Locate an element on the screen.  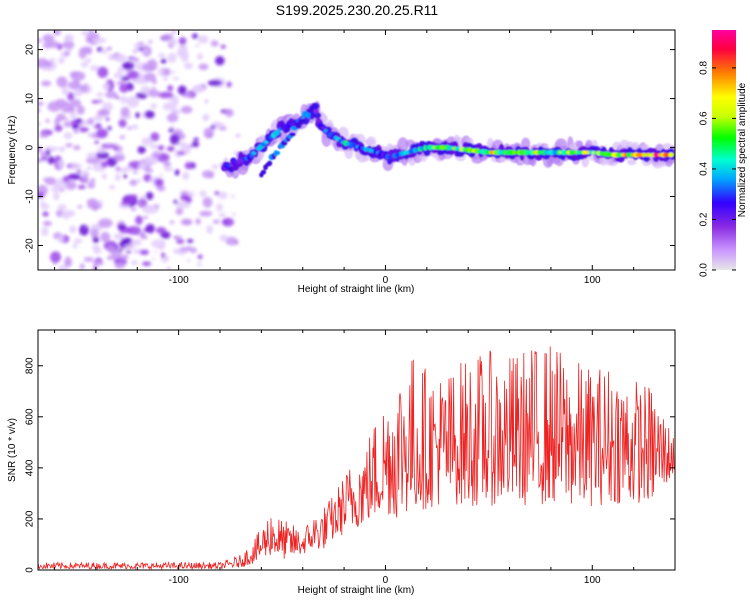
snr-y-tick-label: 0 is located at coordinates (30, 570).